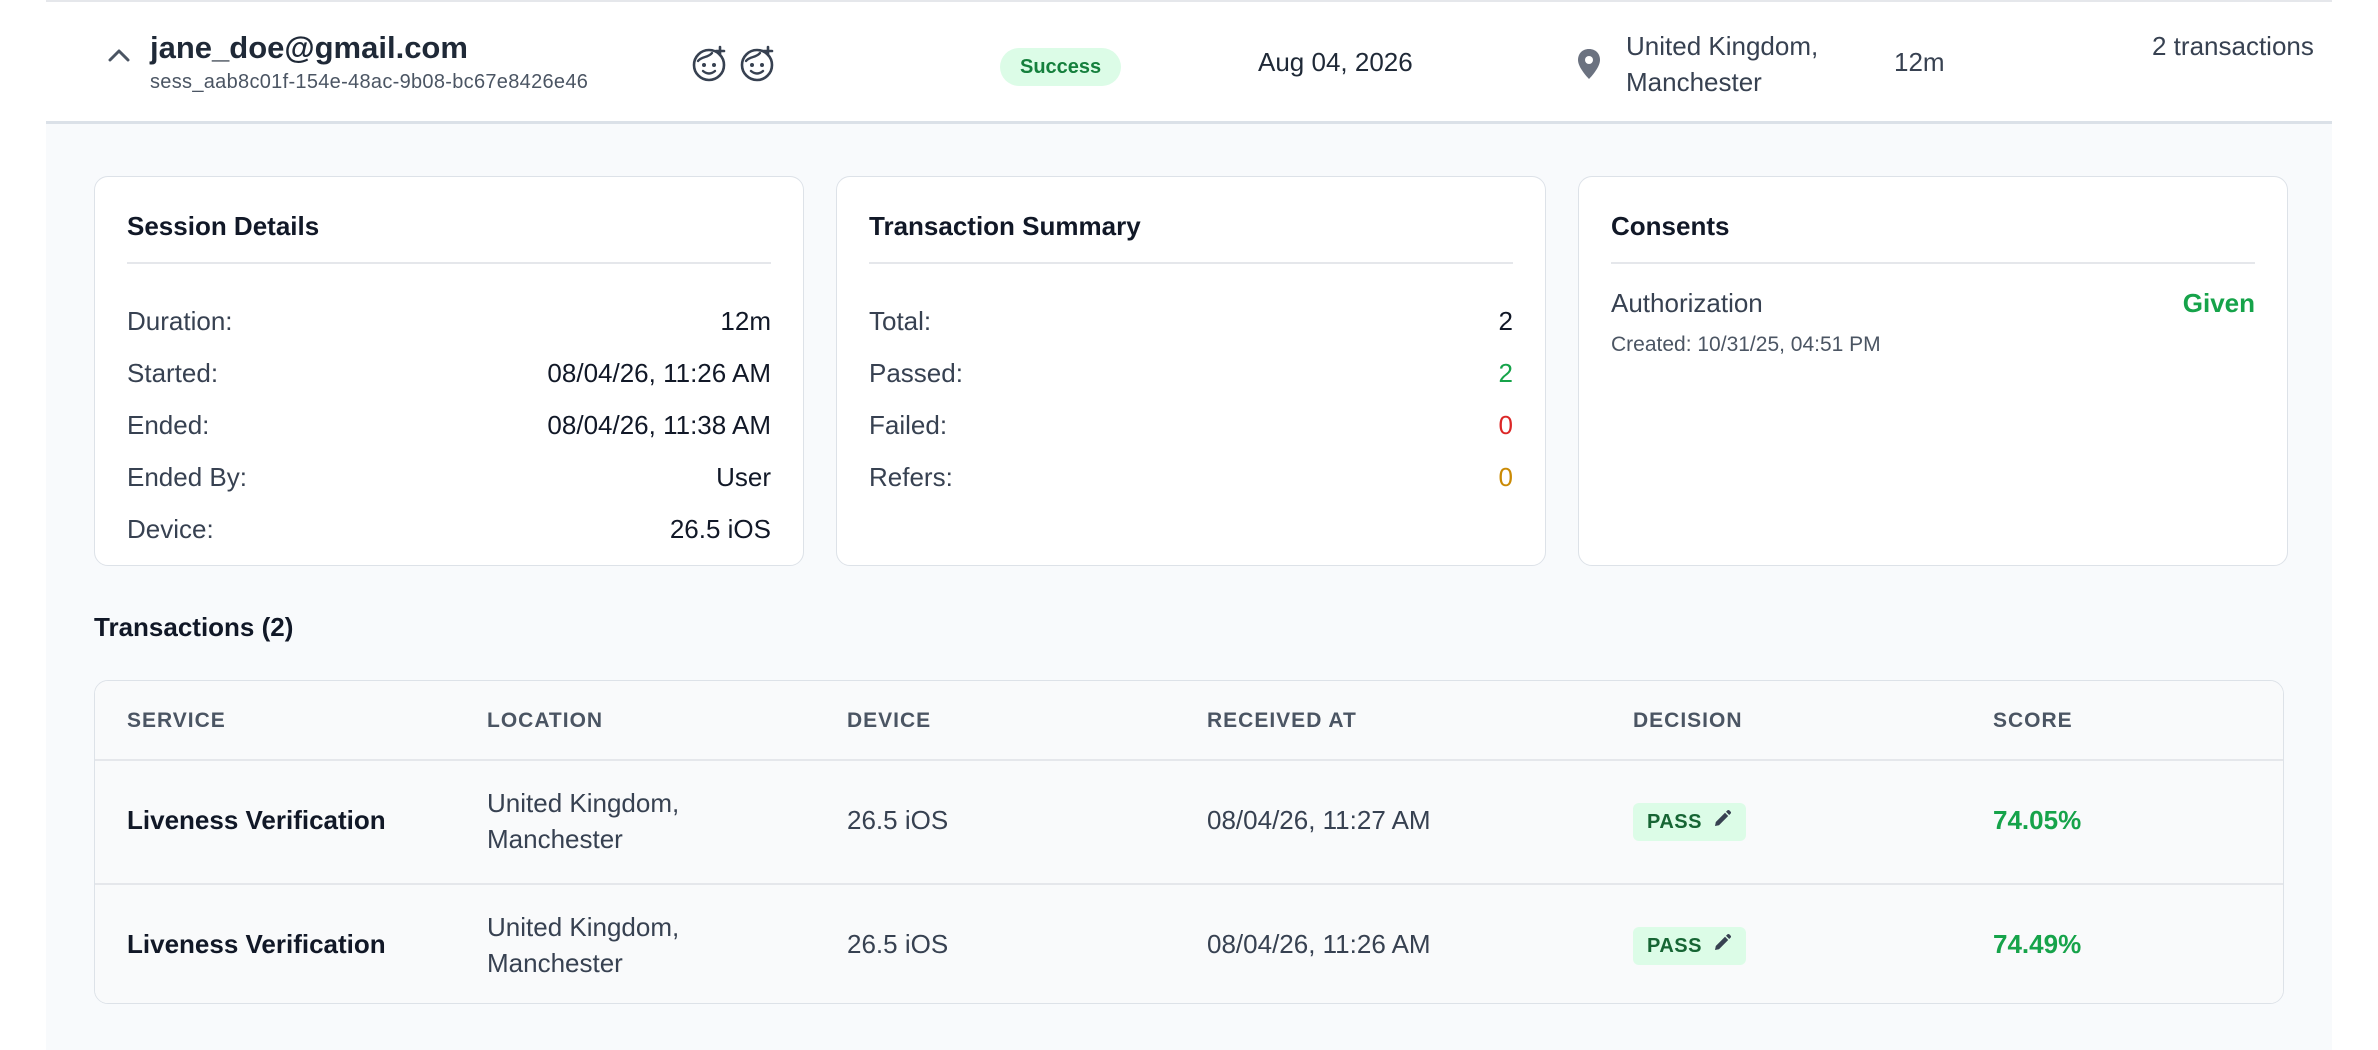  Describe the element at coordinates (1919, 62) in the screenshot. I see `session-duration: 12m` at that location.